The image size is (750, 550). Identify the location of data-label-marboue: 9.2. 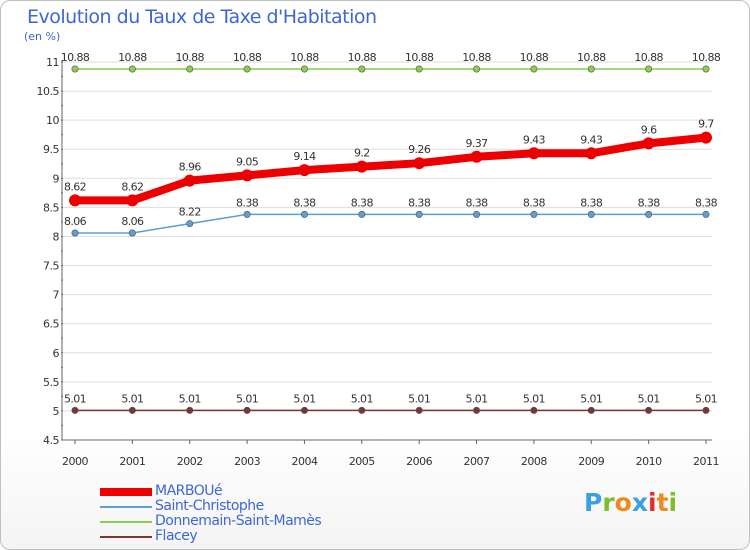
(362, 153).